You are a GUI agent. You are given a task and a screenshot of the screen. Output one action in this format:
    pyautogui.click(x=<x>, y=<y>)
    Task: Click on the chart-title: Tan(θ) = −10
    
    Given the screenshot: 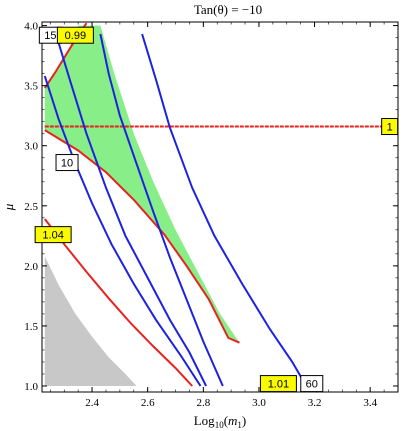 What is the action you would take?
    pyautogui.click(x=228, y=9)
    